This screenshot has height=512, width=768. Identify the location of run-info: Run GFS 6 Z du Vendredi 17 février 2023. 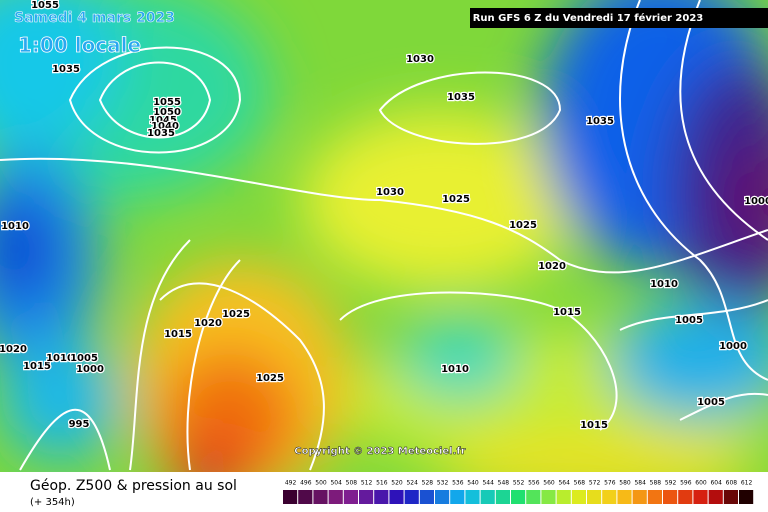
(588, 18).